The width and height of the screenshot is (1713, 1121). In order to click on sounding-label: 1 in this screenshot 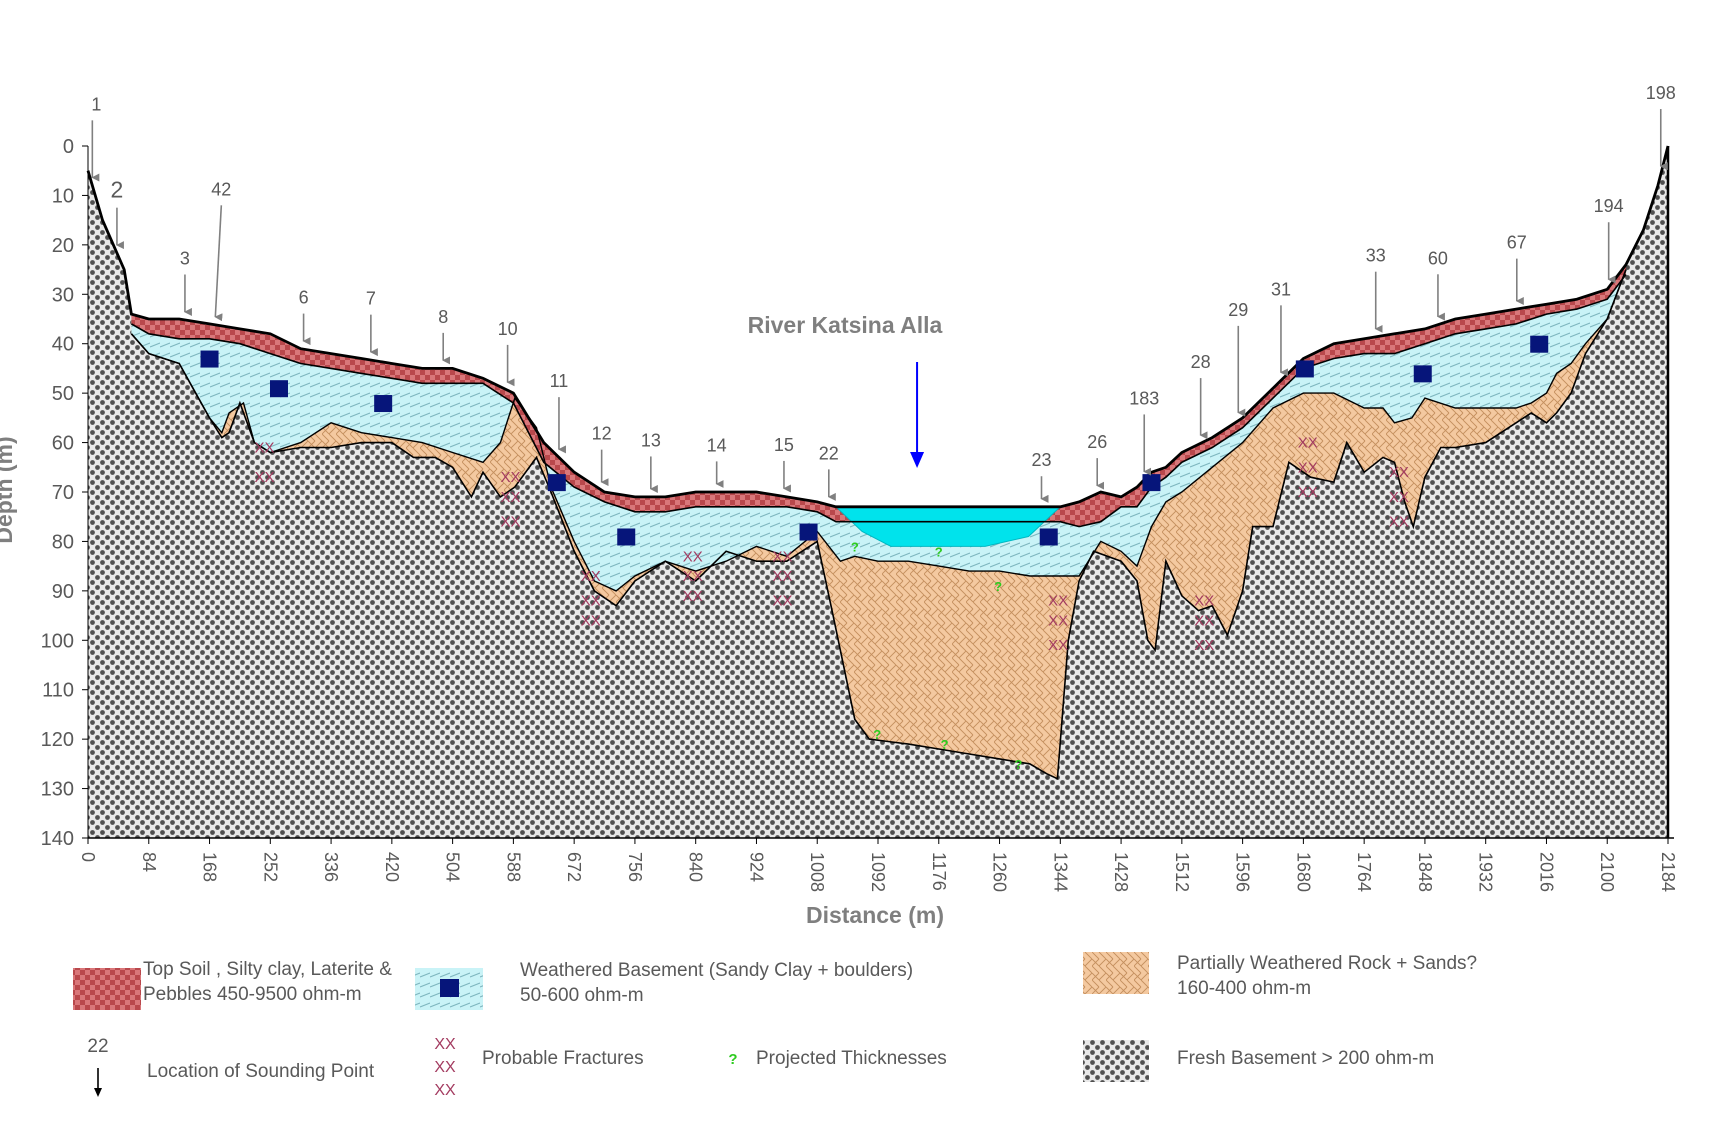, I will do `click(96, 104)`.